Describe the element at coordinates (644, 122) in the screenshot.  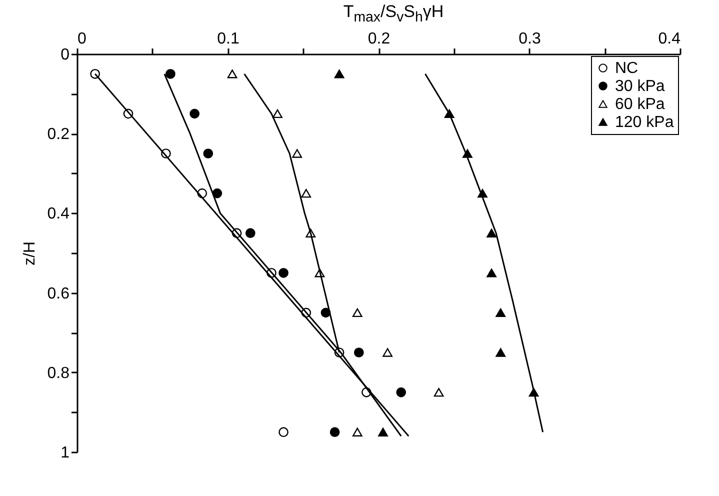
I see `legend-label: 120 kPa` at that location.